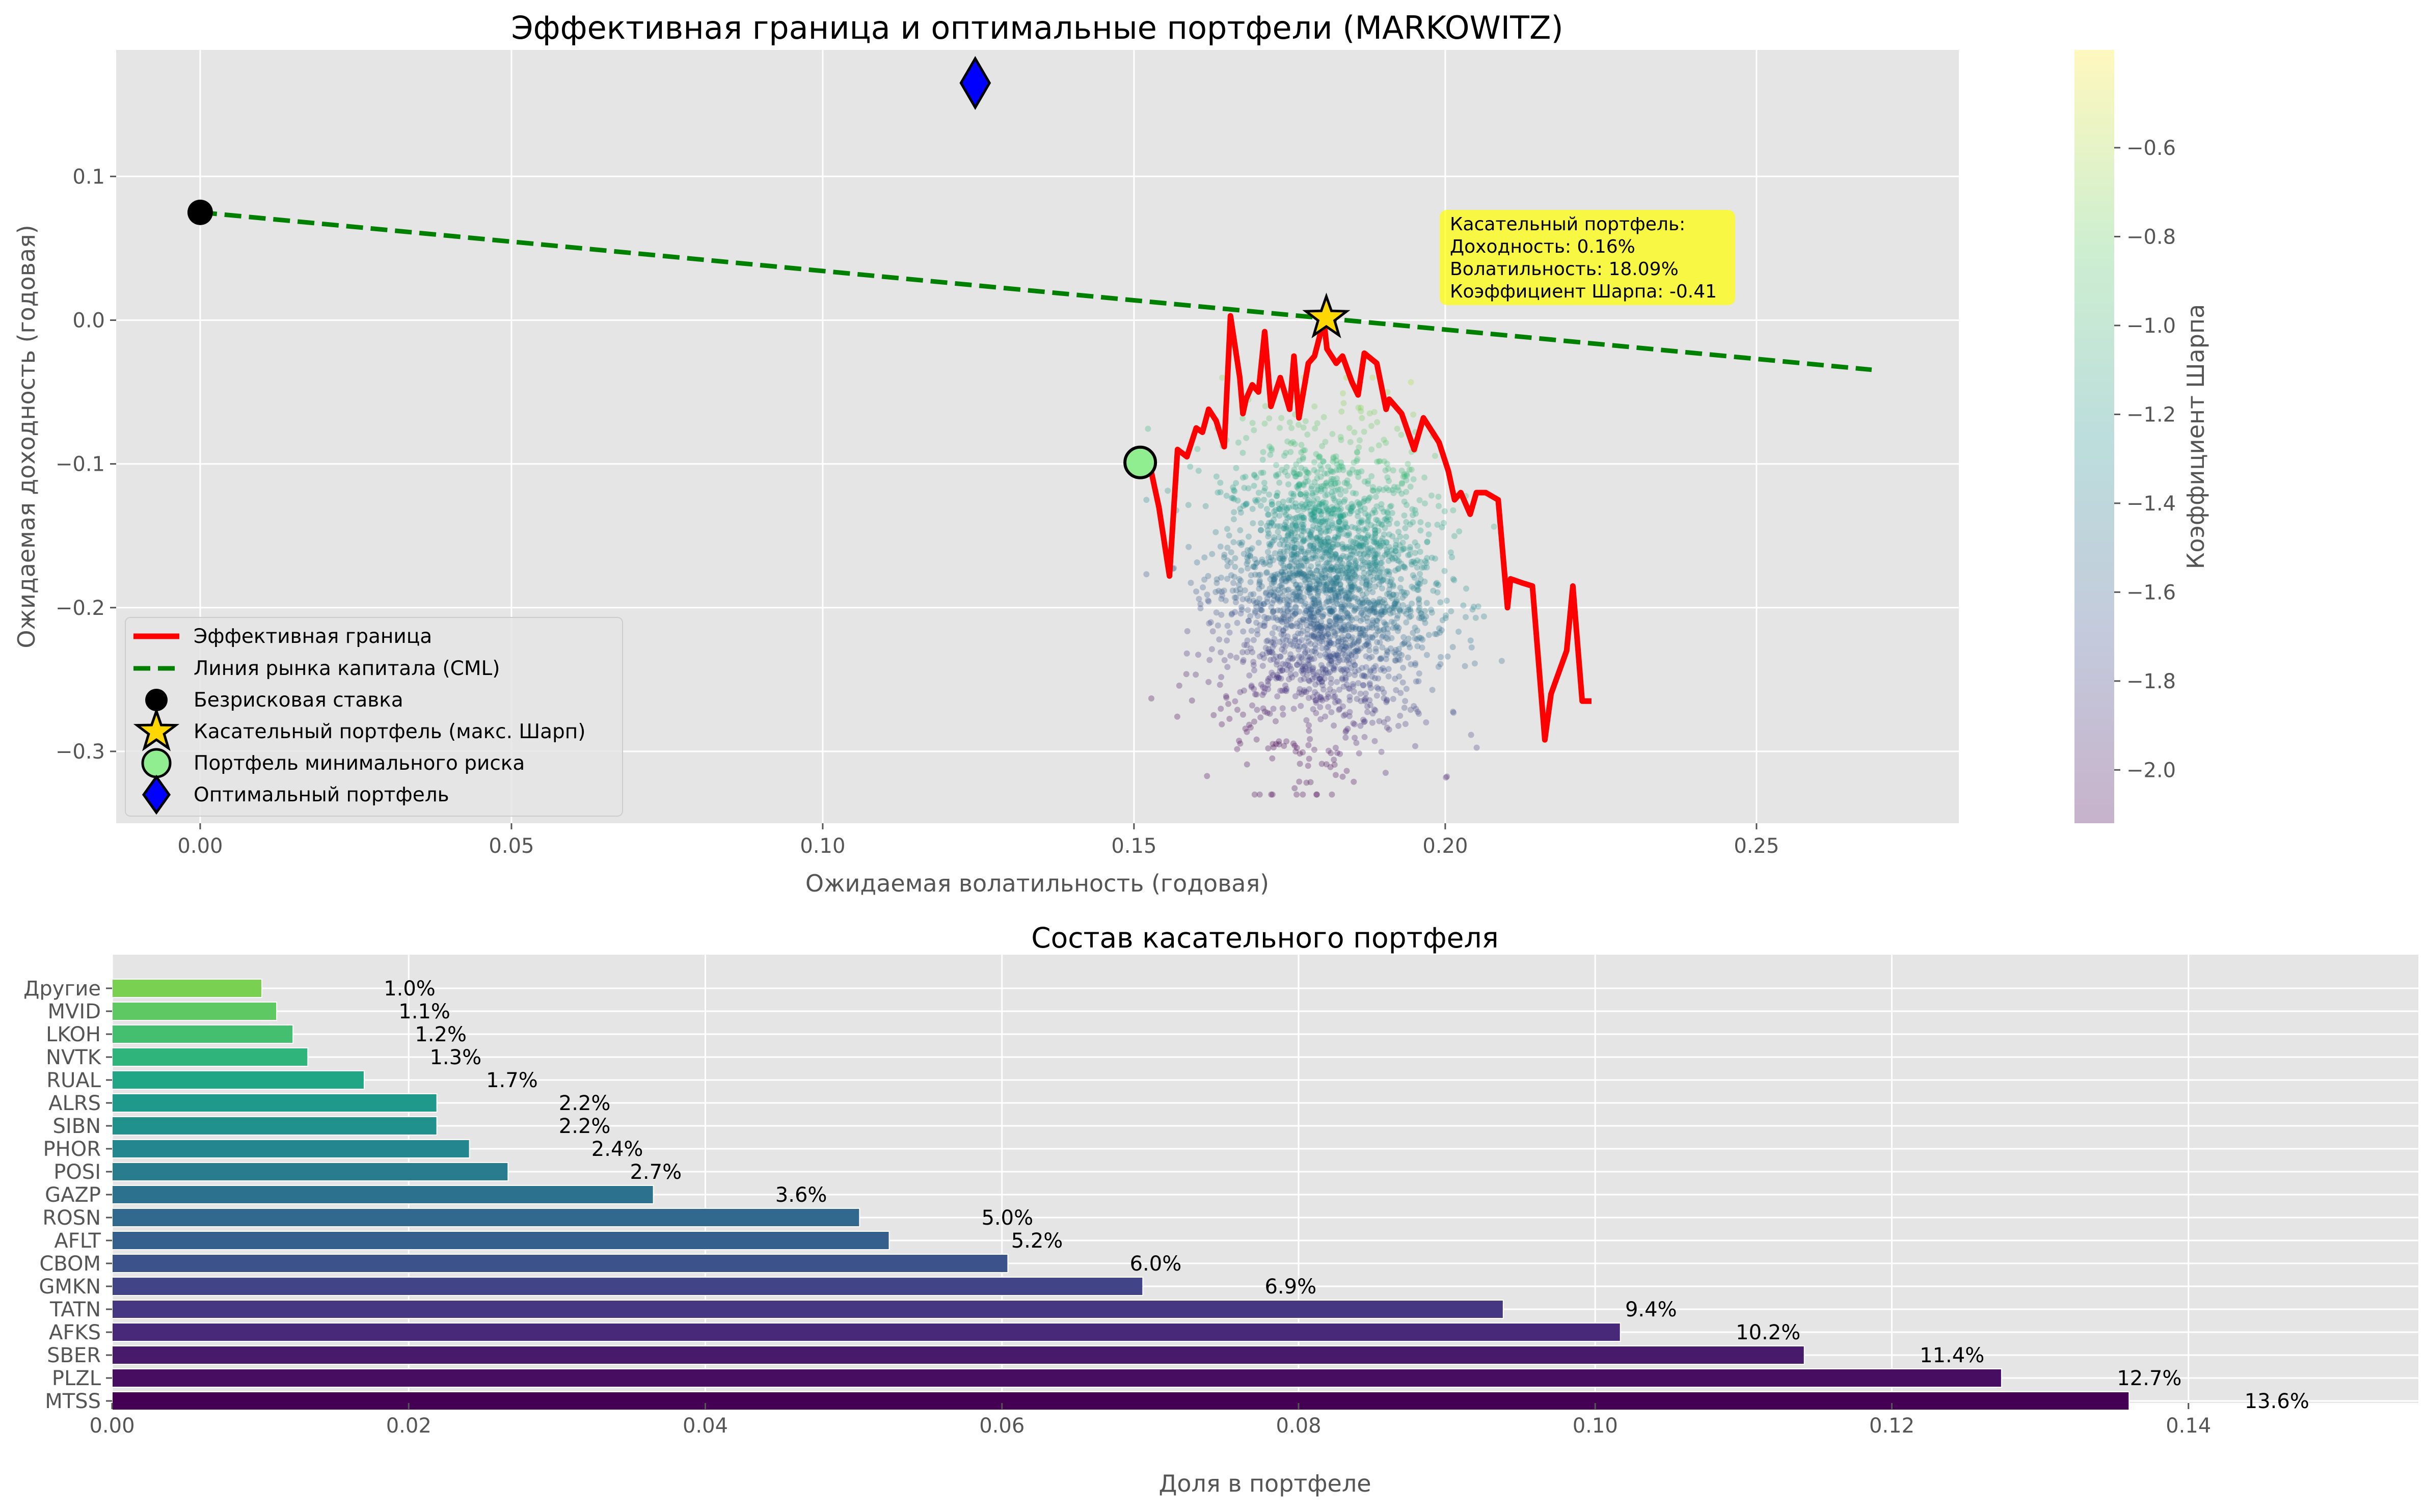  Describe the element at coordinates (2151, 504) in the screenshot. I see `colorbar-tick-label: −1.4` at that location.